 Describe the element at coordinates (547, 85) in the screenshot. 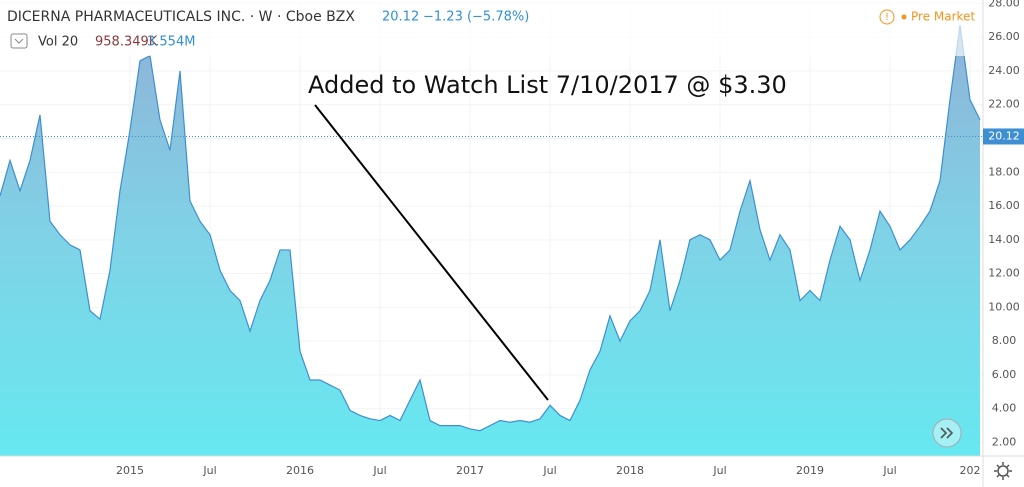

I see `annotation: Added to Watch List 7/10/2017 @ $3.30` at that location.